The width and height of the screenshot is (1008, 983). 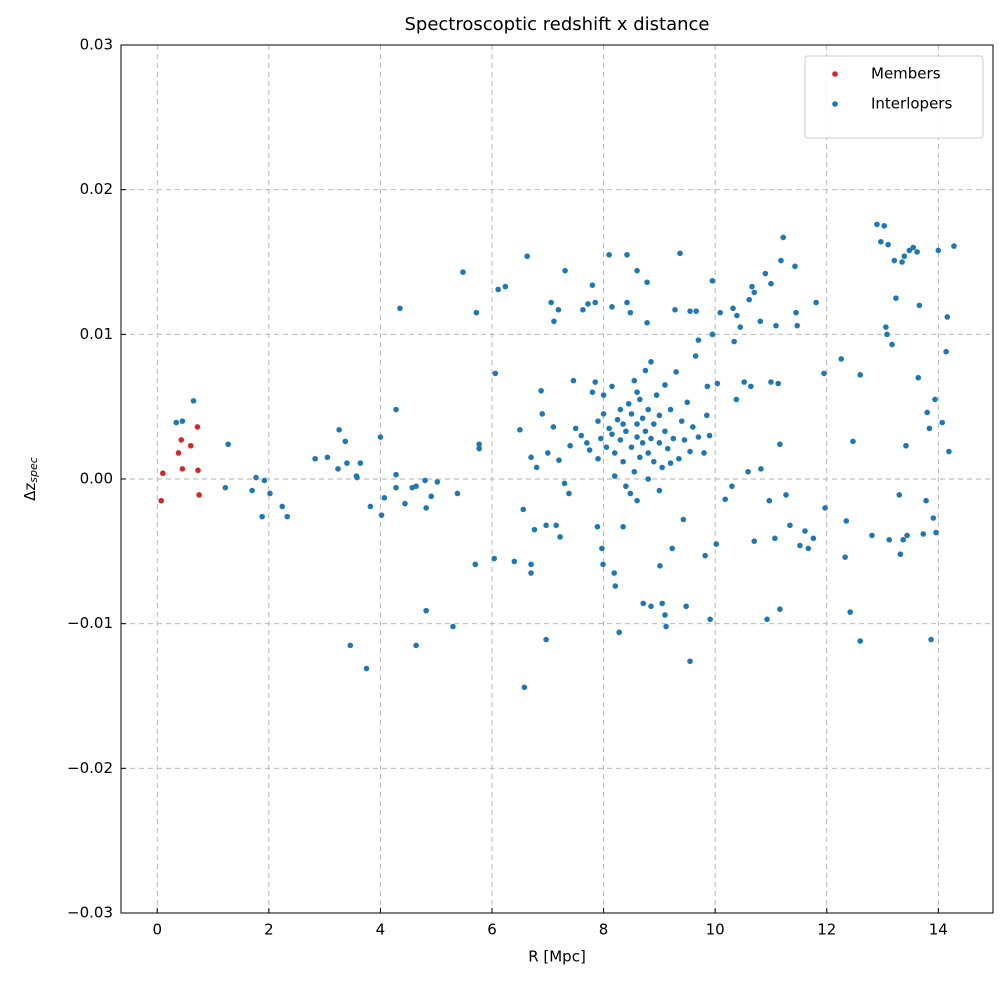 What do you see at coordinates (492, 930) in the screenshot?
I see `x-tick-label: 6` at bounding box center [492, 930].